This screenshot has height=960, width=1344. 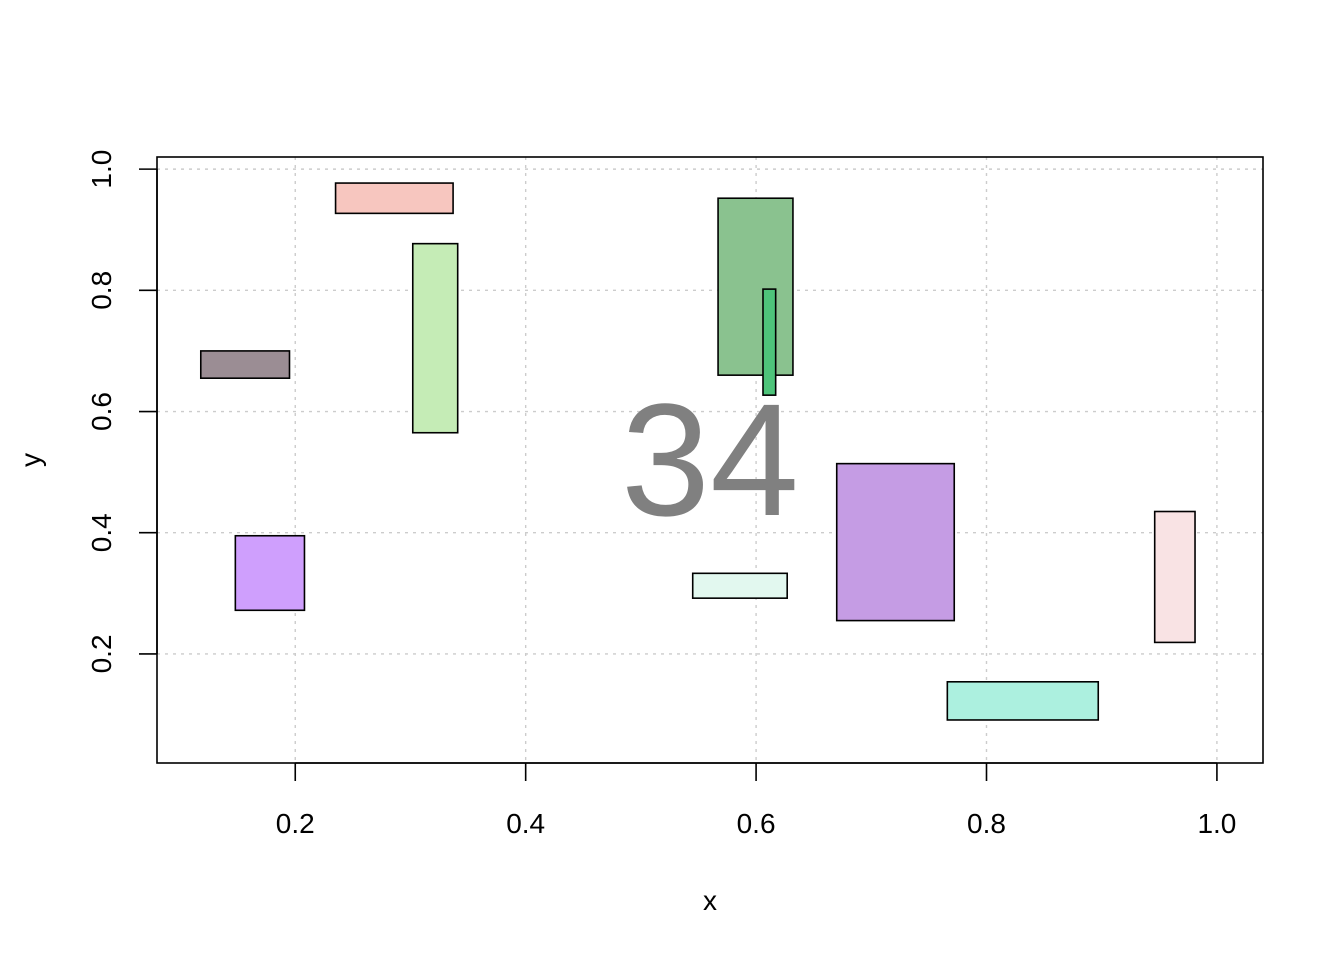 What do you see at coordinates (710, 900) in the screenshot?
I see `x-axis-title: x` at bounding box center [710, 900].